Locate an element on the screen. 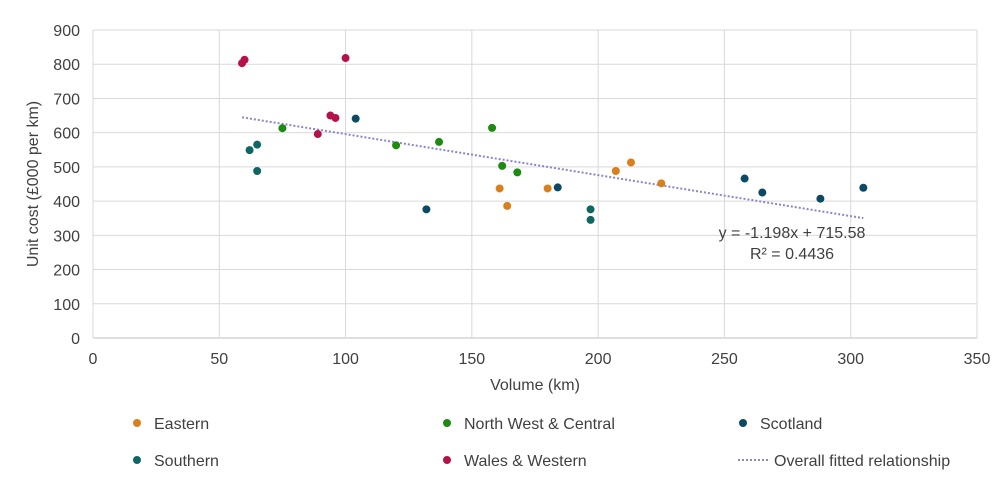  legend-item: Eastern is located at coordinates (171, 424).